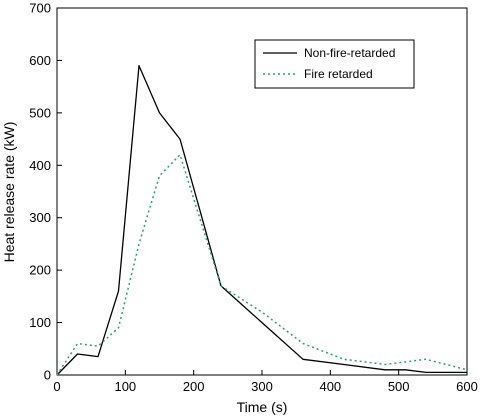 This screenshot has height=417, width=482. I want to click on y-tick-label: 600, so click(40, 60).